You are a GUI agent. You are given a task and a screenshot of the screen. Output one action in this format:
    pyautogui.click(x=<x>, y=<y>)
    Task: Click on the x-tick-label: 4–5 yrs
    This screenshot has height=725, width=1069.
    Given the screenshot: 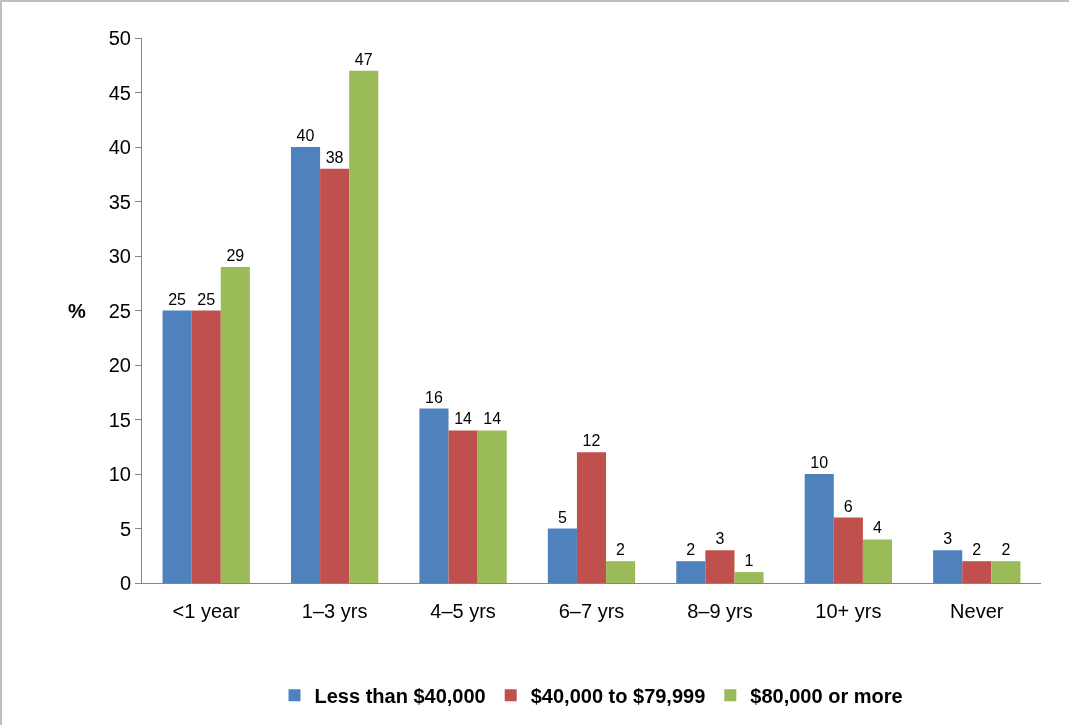 What is the action you would take?
    pyautogui.click(x=463, y=611)
    